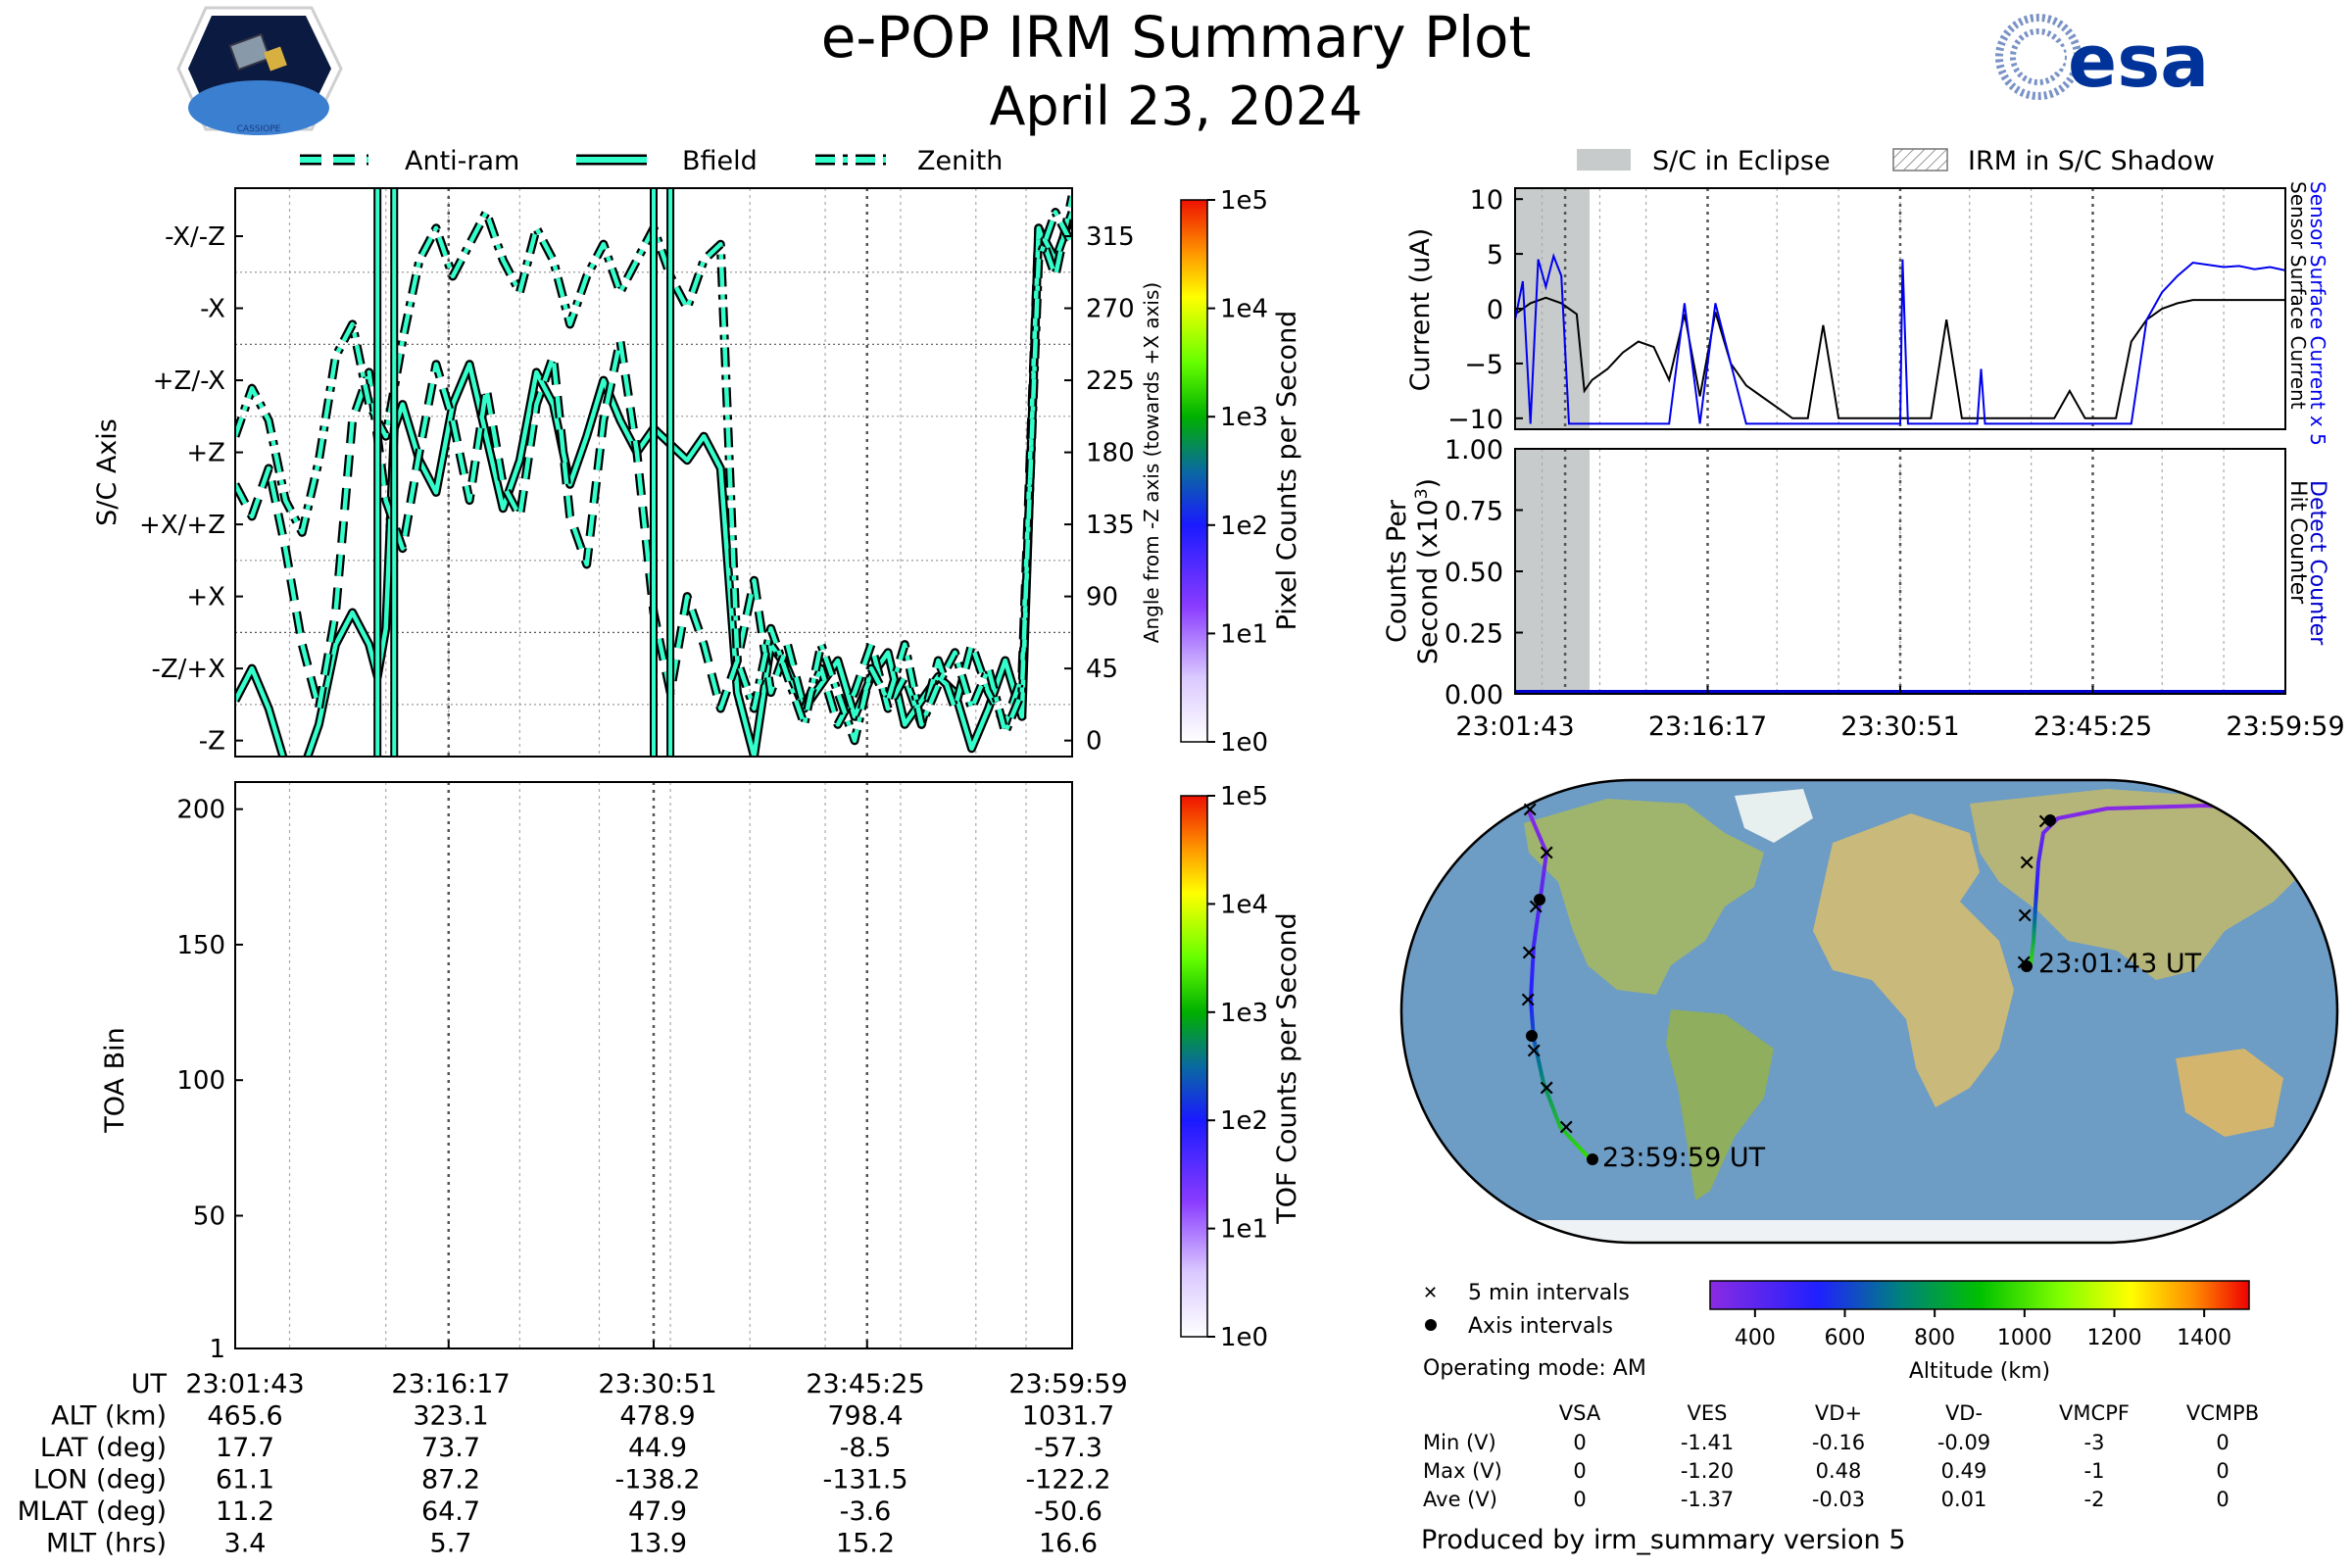 This screenshot has height=1568, width=2352. Describe the element at coordinates (866, 1448) in the screenshot. I see `eph-cell: -8.5` at that location.